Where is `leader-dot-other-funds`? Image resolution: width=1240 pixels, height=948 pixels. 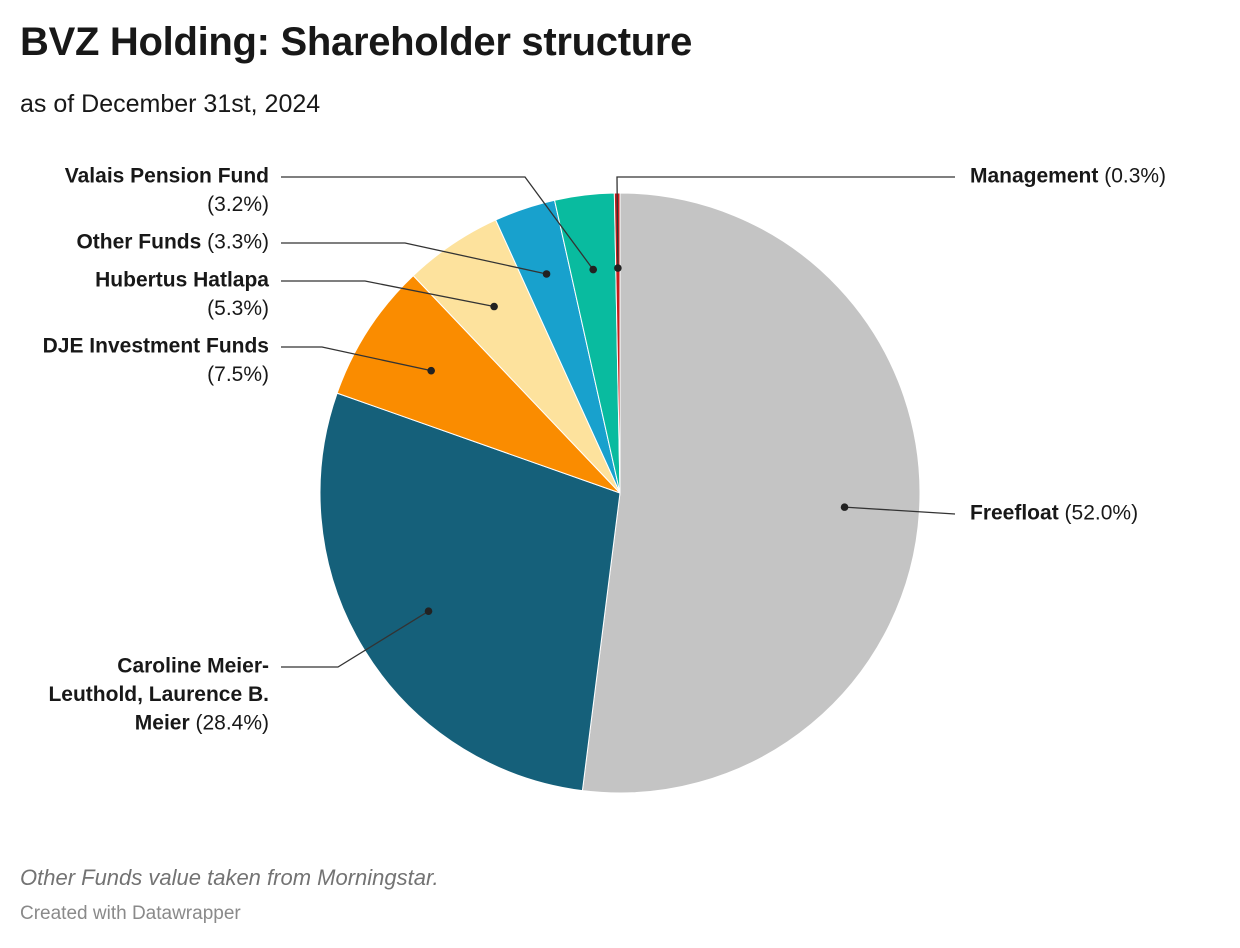
leader-dot-other-funds is located at coordinates (546, 274).